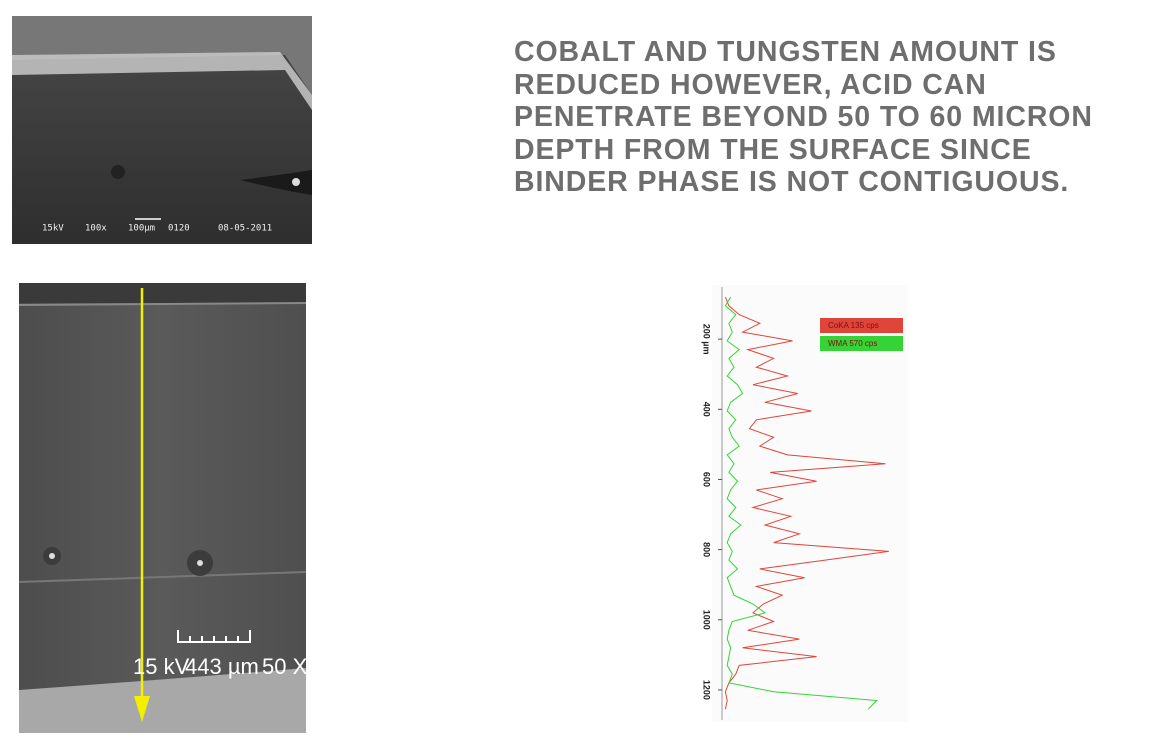  I want to click on sem-label: 100µm, so click(141, 229).